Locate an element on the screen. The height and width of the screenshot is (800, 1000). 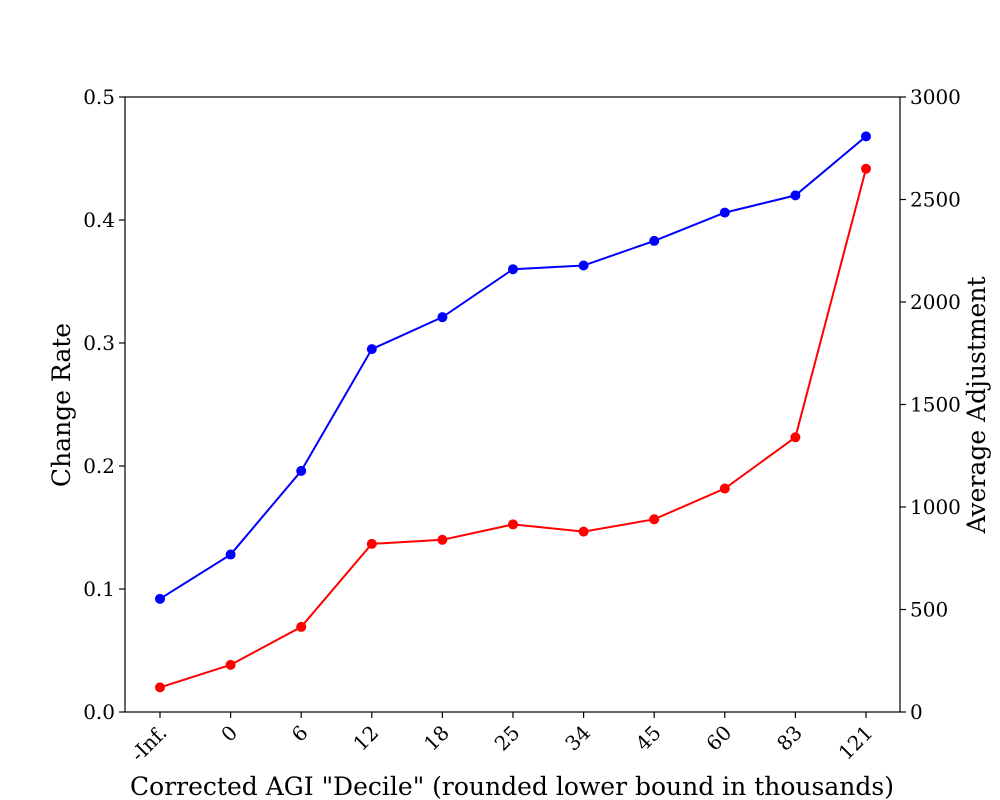
left-tick-label: 0.4 is located at coordinates (99, 220).